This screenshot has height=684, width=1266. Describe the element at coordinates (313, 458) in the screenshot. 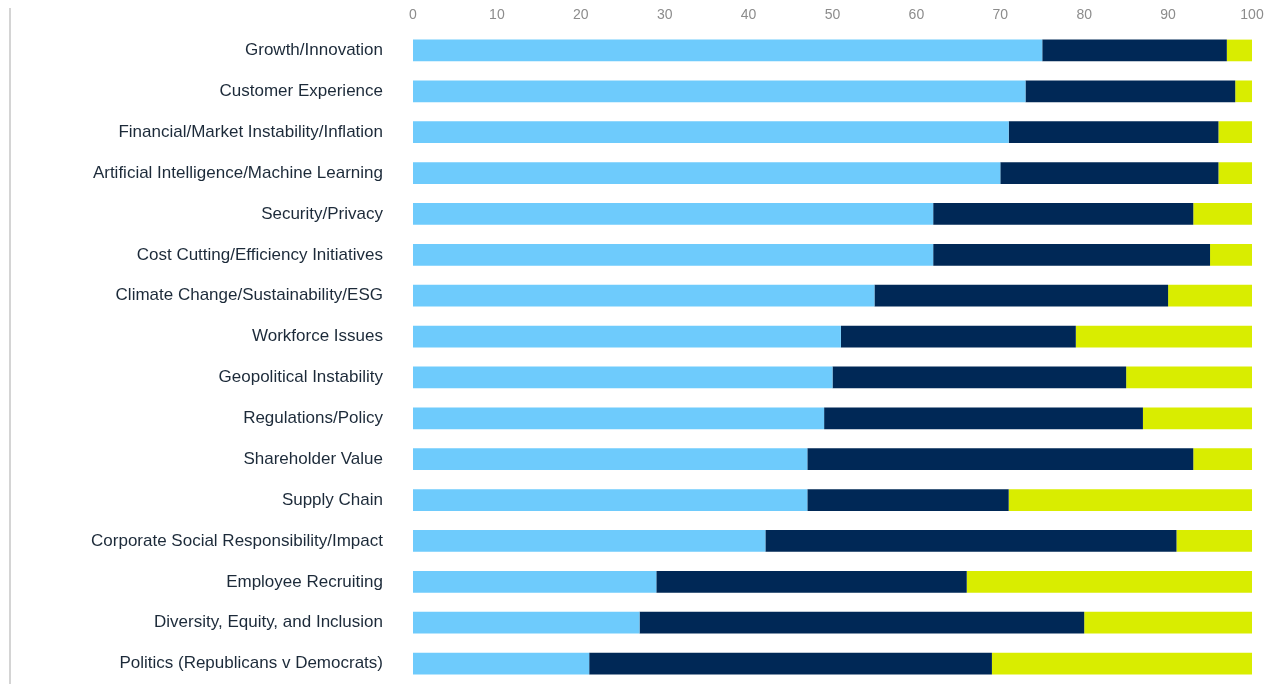

I see `y-tick-label: Shareholder Value` at that location.